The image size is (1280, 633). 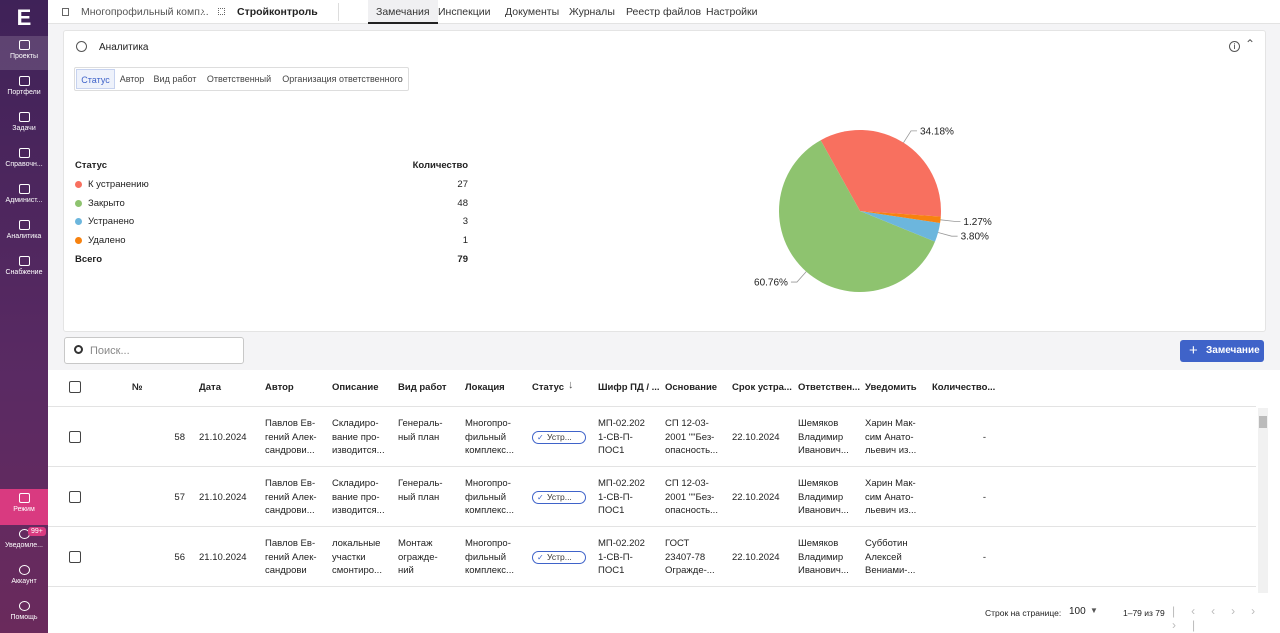 What do you see at coordinates (24, 56) in the screenshot?
I see `nav-label: Проекты` at bounding box center [24, 56].